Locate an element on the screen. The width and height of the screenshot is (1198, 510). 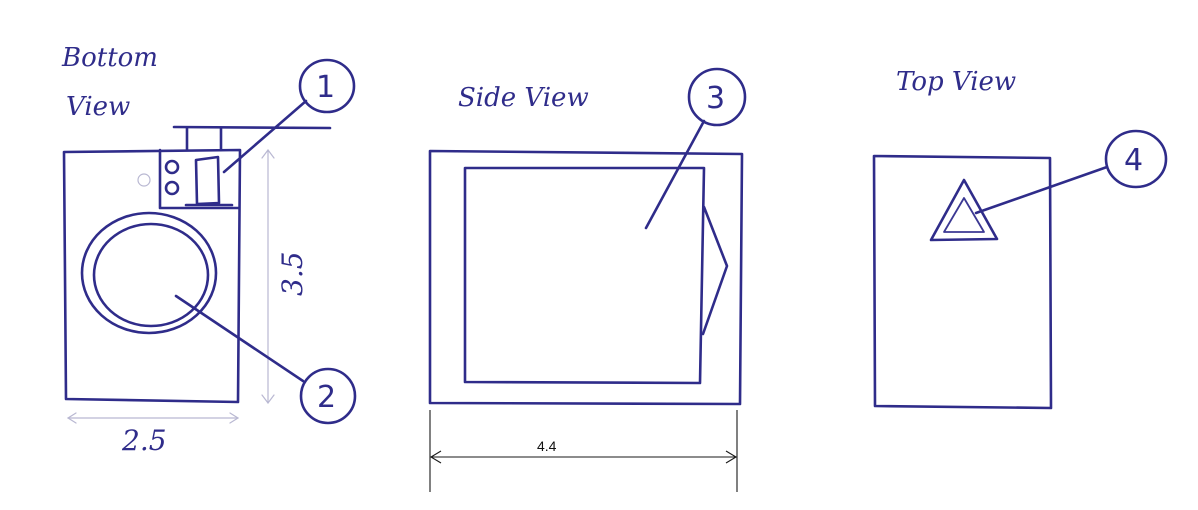
bottom-view-bracket is located at coordinates (252, 127).